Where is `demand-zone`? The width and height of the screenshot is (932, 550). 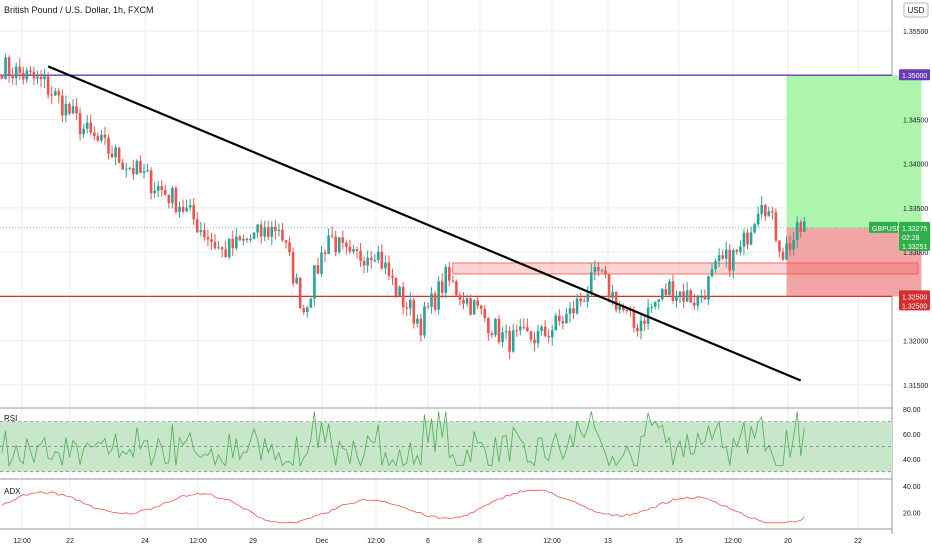 demand-zone is located at coordinates (685, 268).